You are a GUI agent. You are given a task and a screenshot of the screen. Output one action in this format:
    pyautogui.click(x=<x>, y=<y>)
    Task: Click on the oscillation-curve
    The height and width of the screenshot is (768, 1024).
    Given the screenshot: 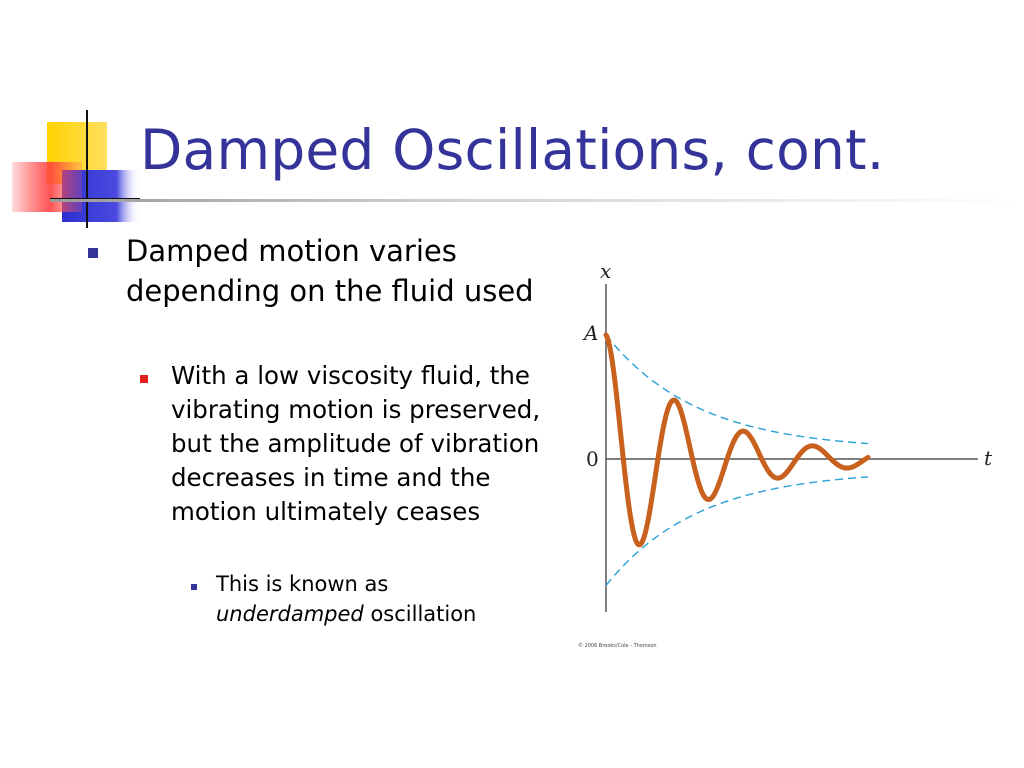 What is the action you would take?
    pyautogui.click(x=737, y=440)
    